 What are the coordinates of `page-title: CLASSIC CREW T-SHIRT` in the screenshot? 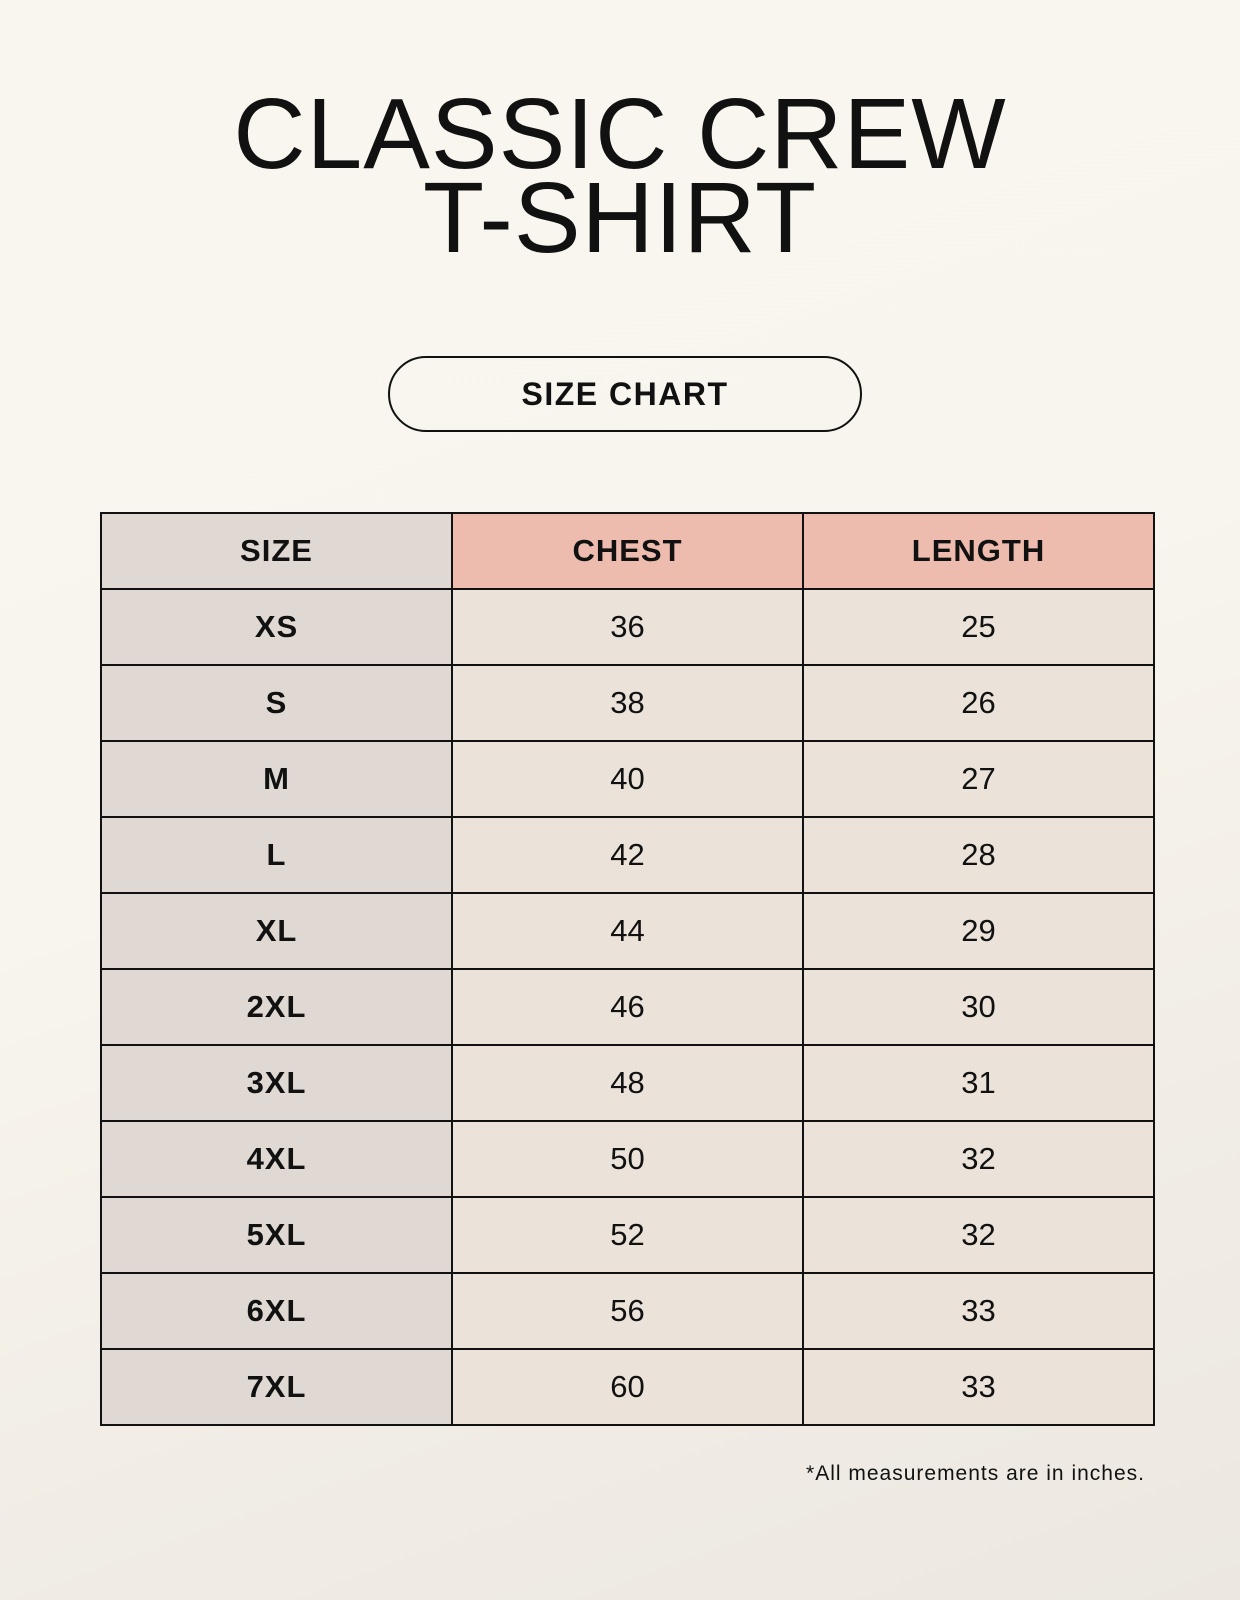 It's located at (620, 176).